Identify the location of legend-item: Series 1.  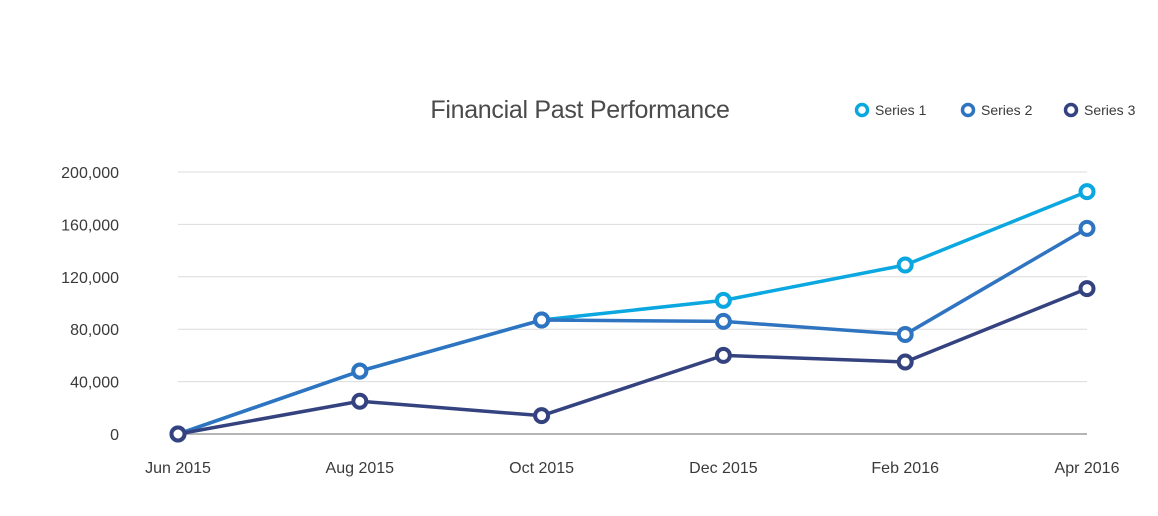
(890, 110).